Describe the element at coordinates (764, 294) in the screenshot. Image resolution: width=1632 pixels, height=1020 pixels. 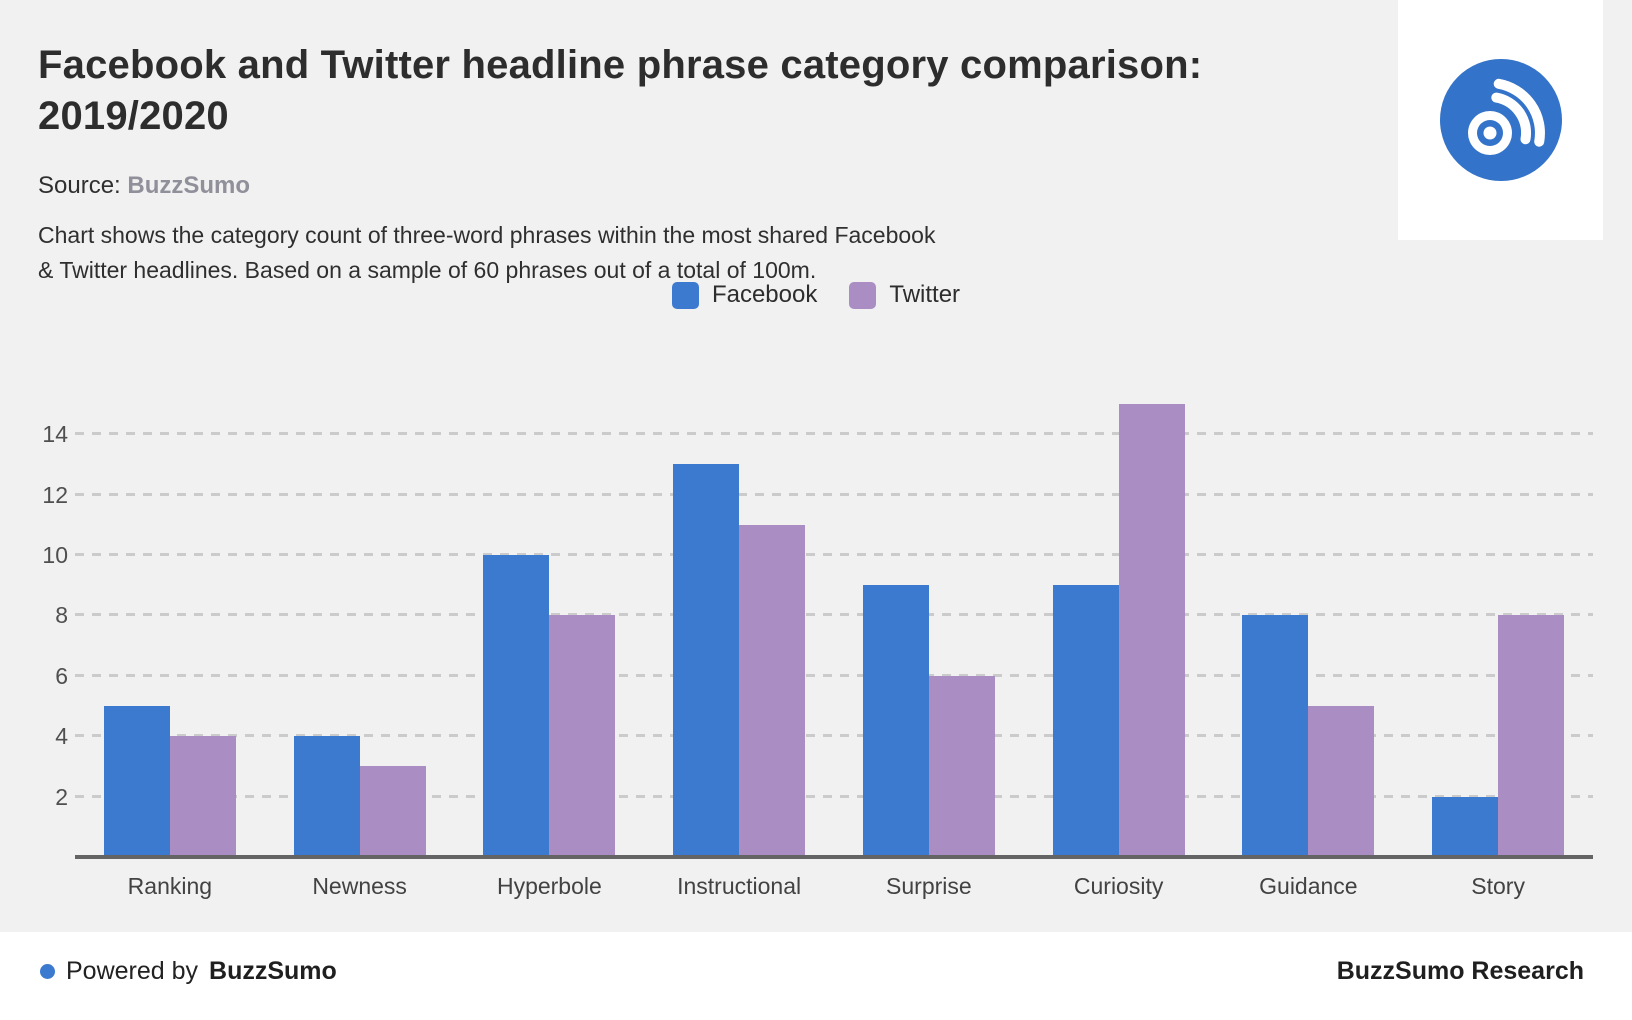
I see `legend-label-facebook: Facebook` at that location.